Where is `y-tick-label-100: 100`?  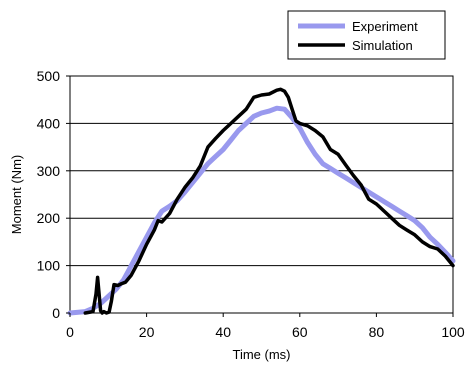 y-tick-label-100: 100 is located at coordinates (49, 266).